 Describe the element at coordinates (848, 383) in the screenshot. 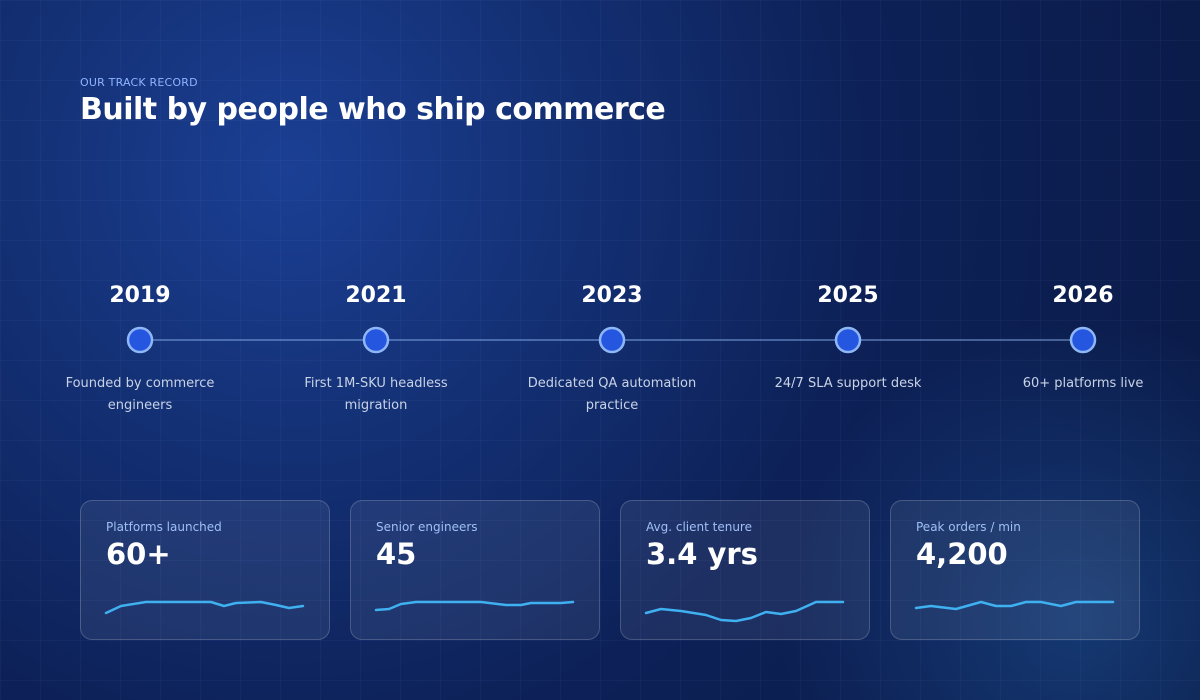

I see `milestone-text: 24/7 SLA support desk` at that location.